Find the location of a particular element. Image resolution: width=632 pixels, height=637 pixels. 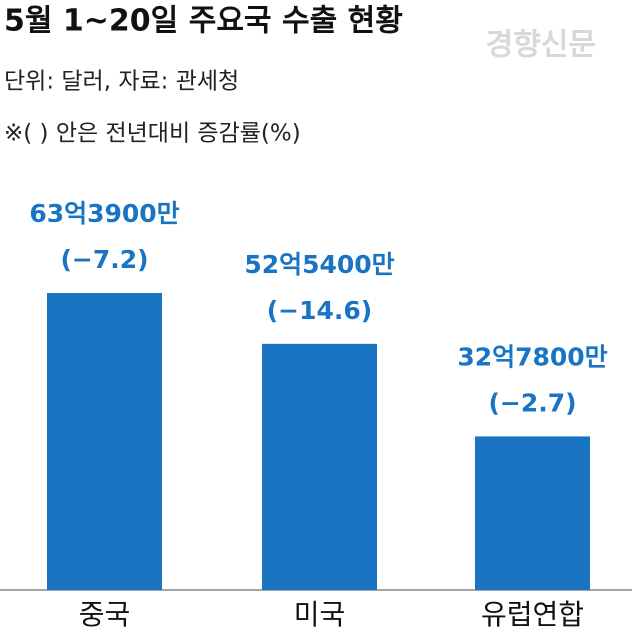

change-label: (−7.2) is located at coordinates (104, 259).